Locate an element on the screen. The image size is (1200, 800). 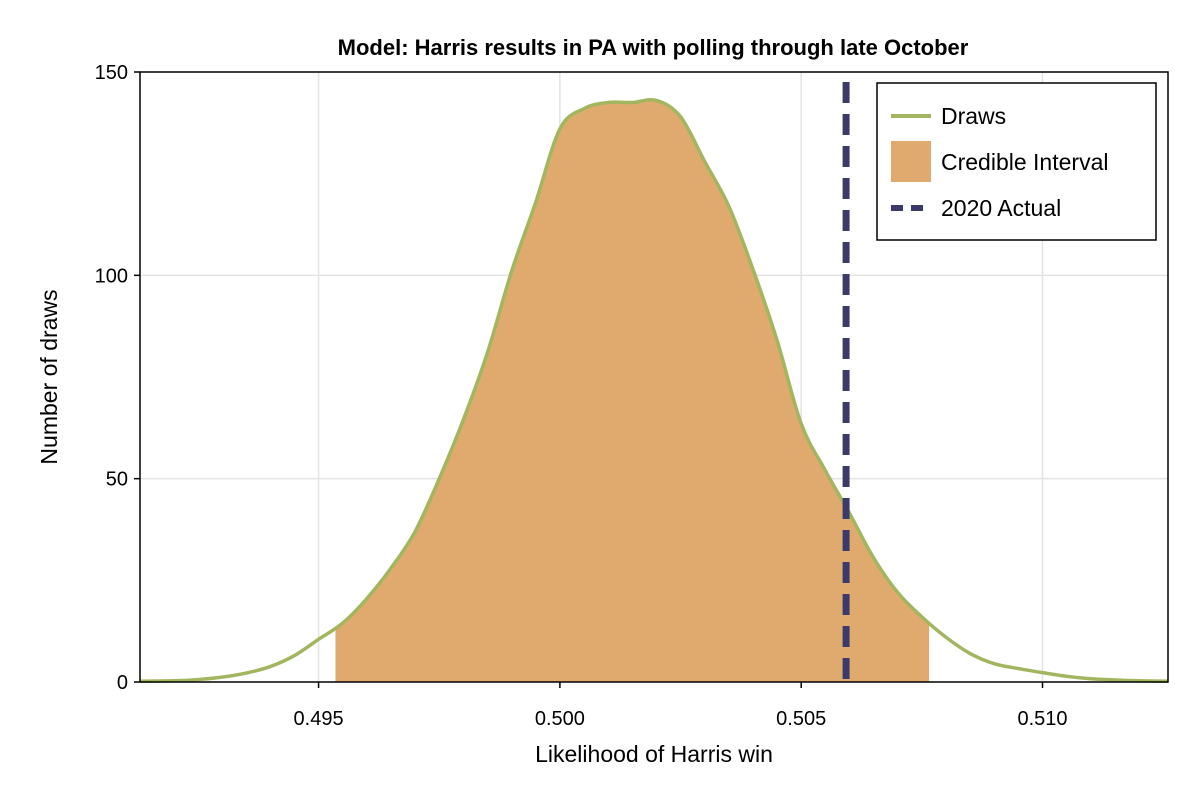
y-tick-label-2: 100 is located at coordinates (111, 276).